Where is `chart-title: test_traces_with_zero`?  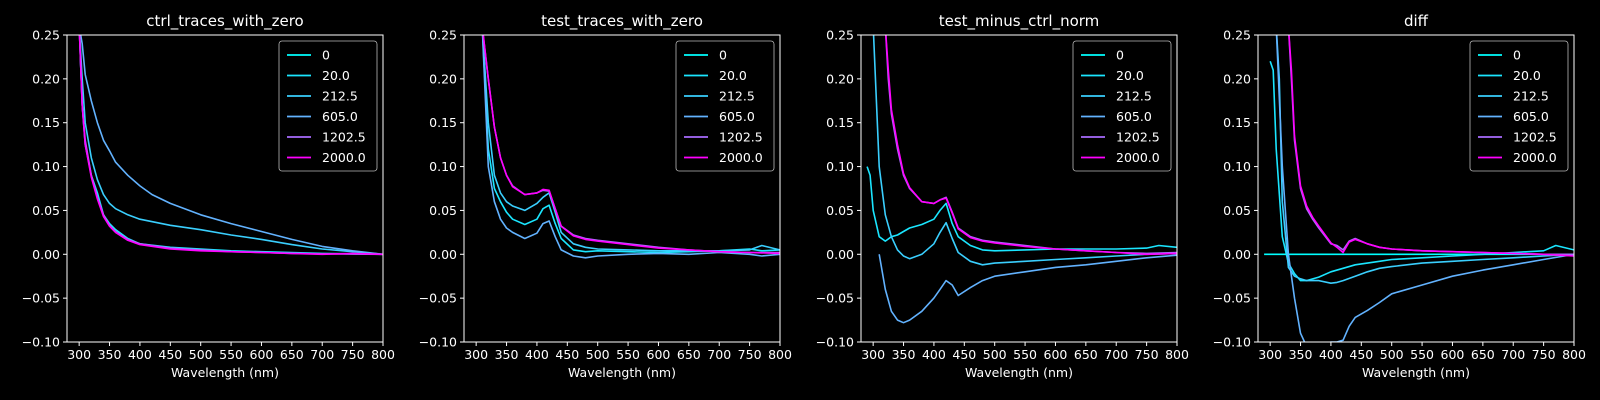
chart-title: test_traces_with_zero is located at coordinates (622, 21).